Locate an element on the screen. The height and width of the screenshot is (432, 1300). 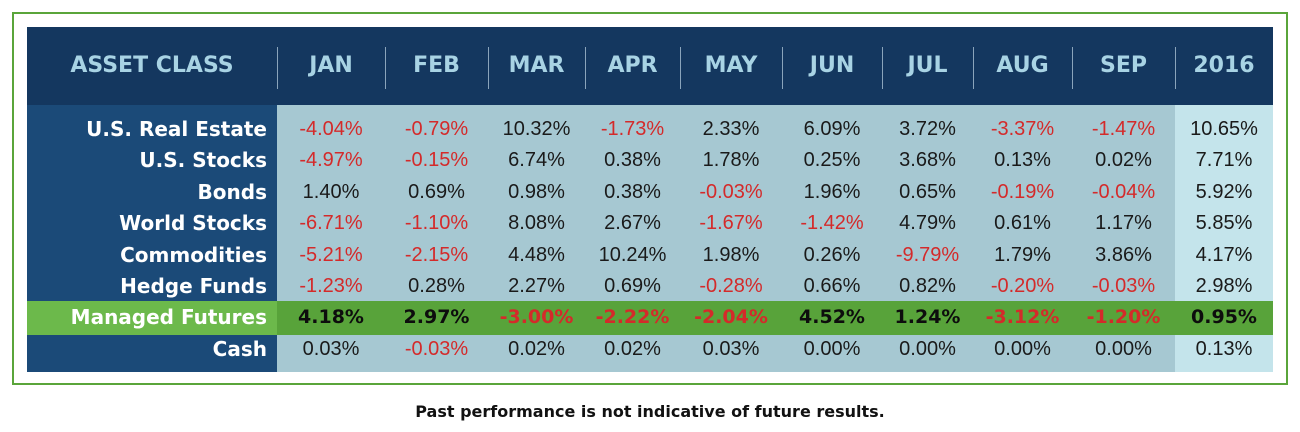
value-cell: 1.96% is located at coordinates (832, 191).